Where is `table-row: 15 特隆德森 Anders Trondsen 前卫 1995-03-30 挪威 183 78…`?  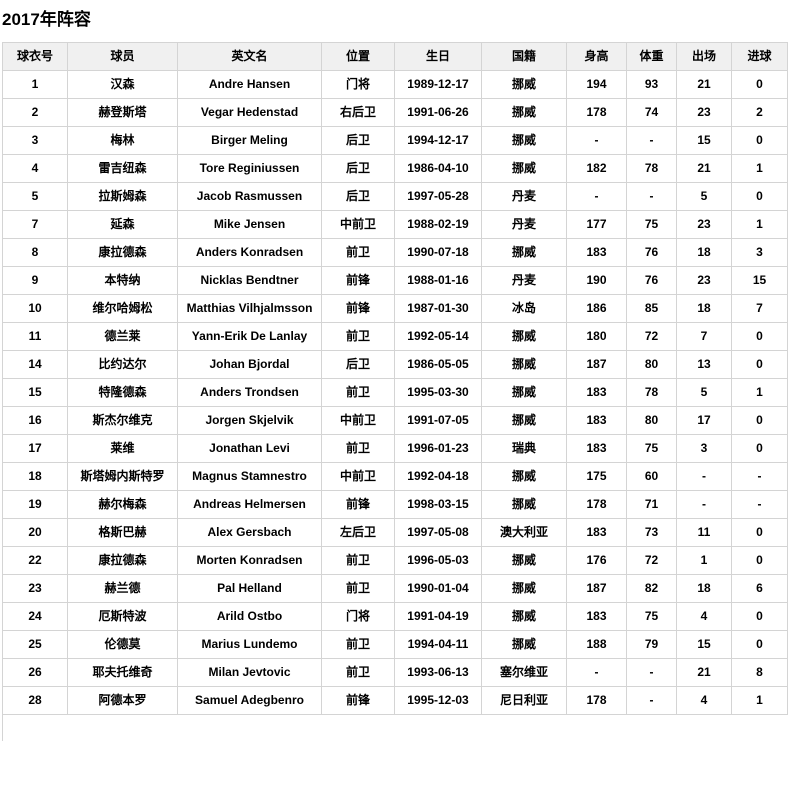 table-row: 15 特隆德森 Anders Trondsen 前卫 1995-03-30 挪威 183 78… is located at coordinates (395, 392).